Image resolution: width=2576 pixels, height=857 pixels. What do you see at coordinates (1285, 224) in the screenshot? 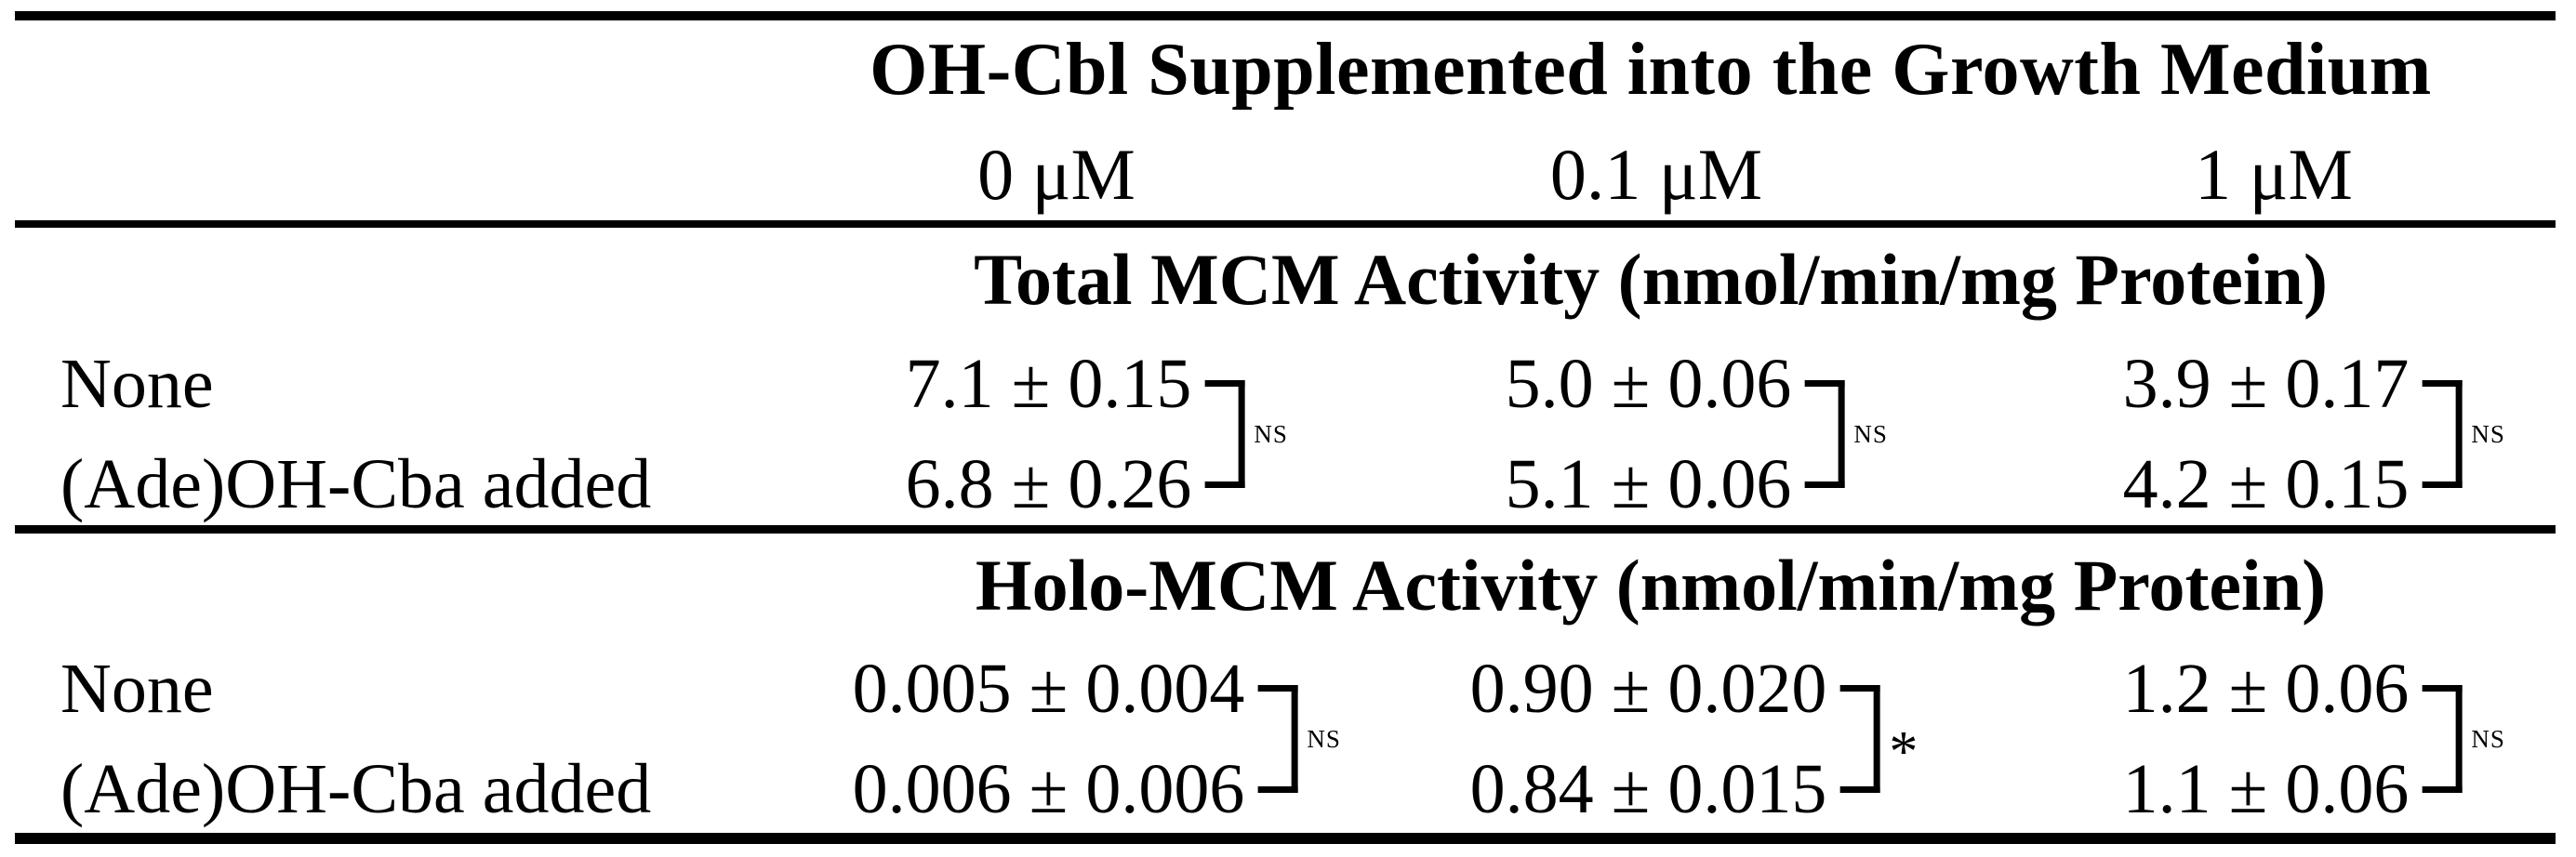
I see `table-header-rule` at bounding box center [1285, 224].